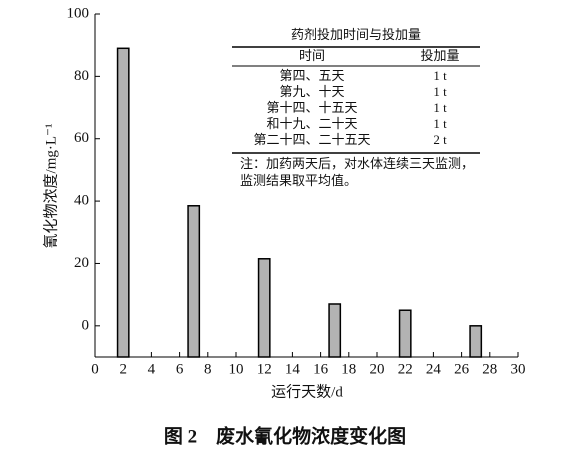 This screenshot has height=466, width=586. Describe the element at coordinates (236, 369) in the screenshot. I see `x-tick-label: 10` at that location.